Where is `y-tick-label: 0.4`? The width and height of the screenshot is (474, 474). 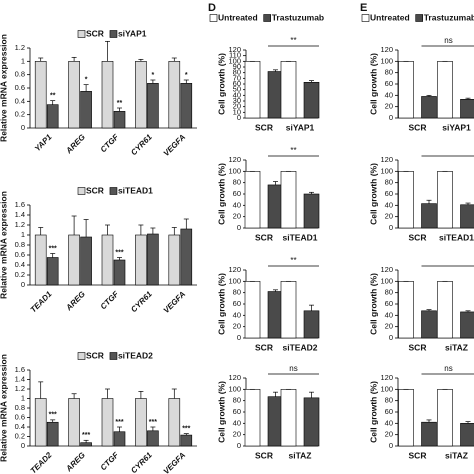 y-tick-label: 0.4 is located at coordinates (20, 426).